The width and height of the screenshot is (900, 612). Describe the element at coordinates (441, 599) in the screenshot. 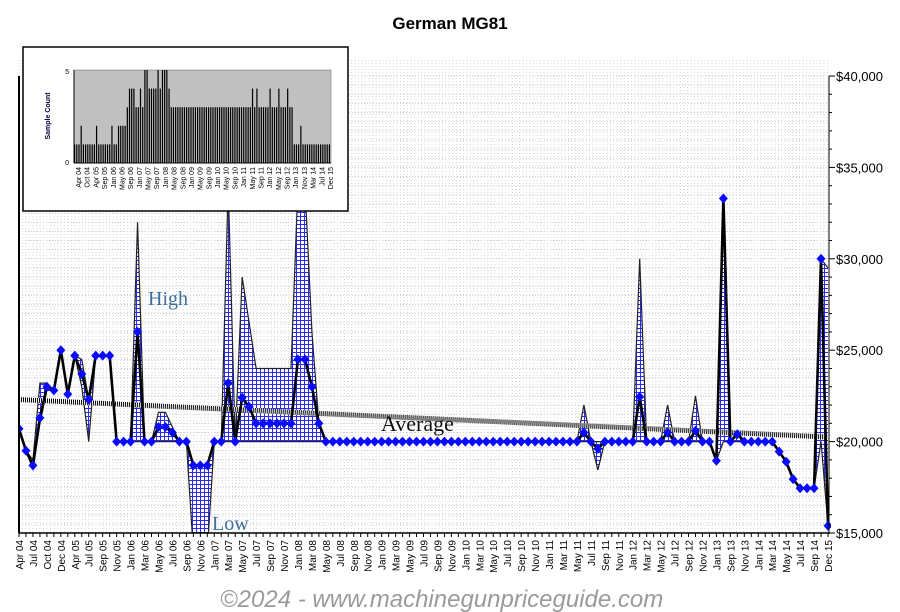

I see `watermark: ©2024 - www.machinegunpriceguide.com` at that location.